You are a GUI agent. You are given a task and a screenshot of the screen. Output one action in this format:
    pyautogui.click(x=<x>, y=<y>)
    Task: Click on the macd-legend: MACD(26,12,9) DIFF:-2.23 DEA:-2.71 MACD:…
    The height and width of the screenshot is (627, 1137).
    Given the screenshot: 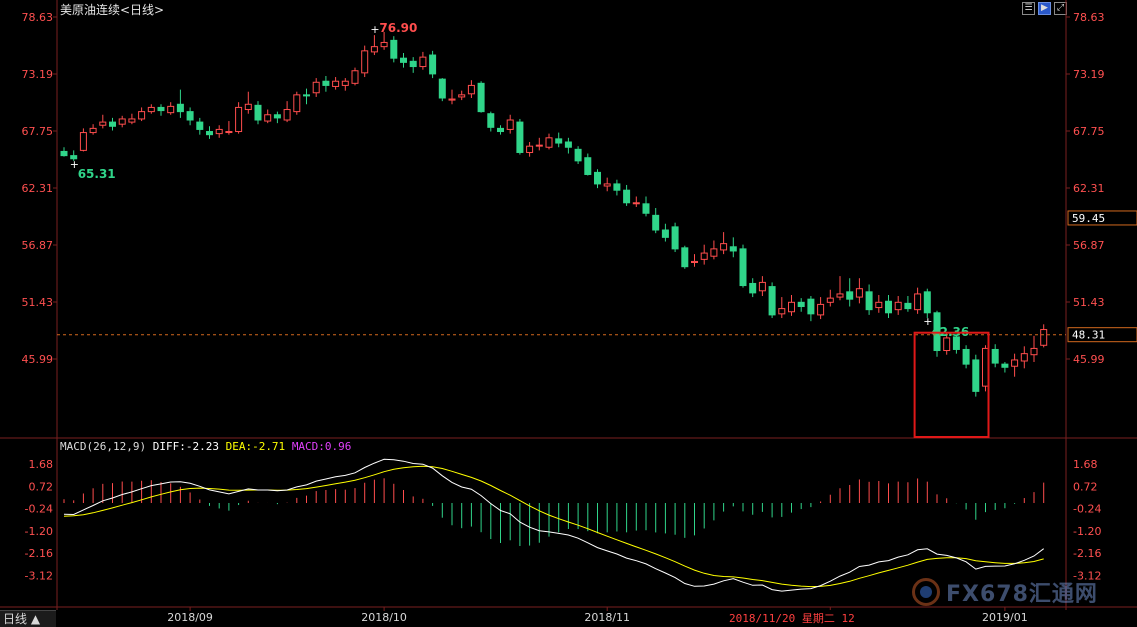 What is the action you would take?
    pyautogui.click(x=205, y=446)
    